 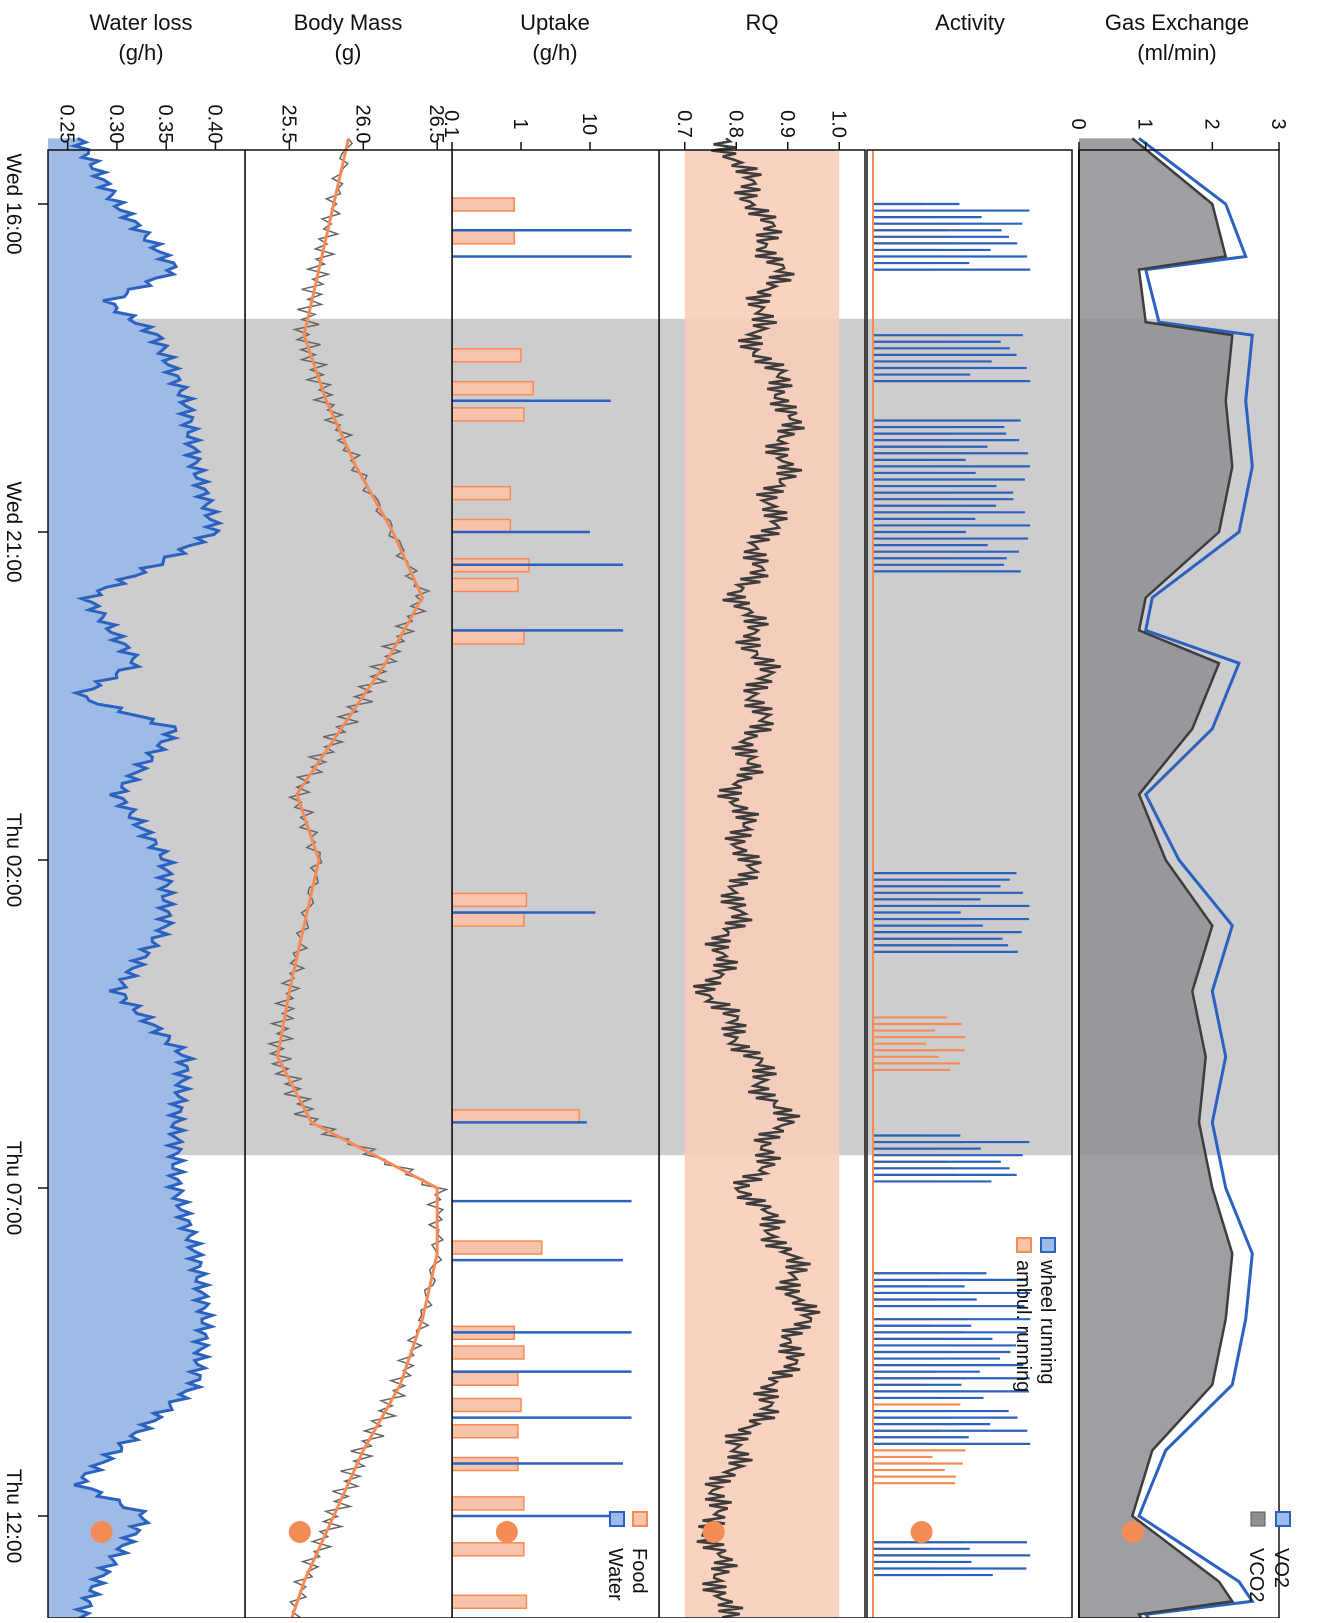 What do you see at coordinates (13, 203) in the screenshot?
I see `time-tick-0: Wed 16:00` at bounding box center [13, 203].